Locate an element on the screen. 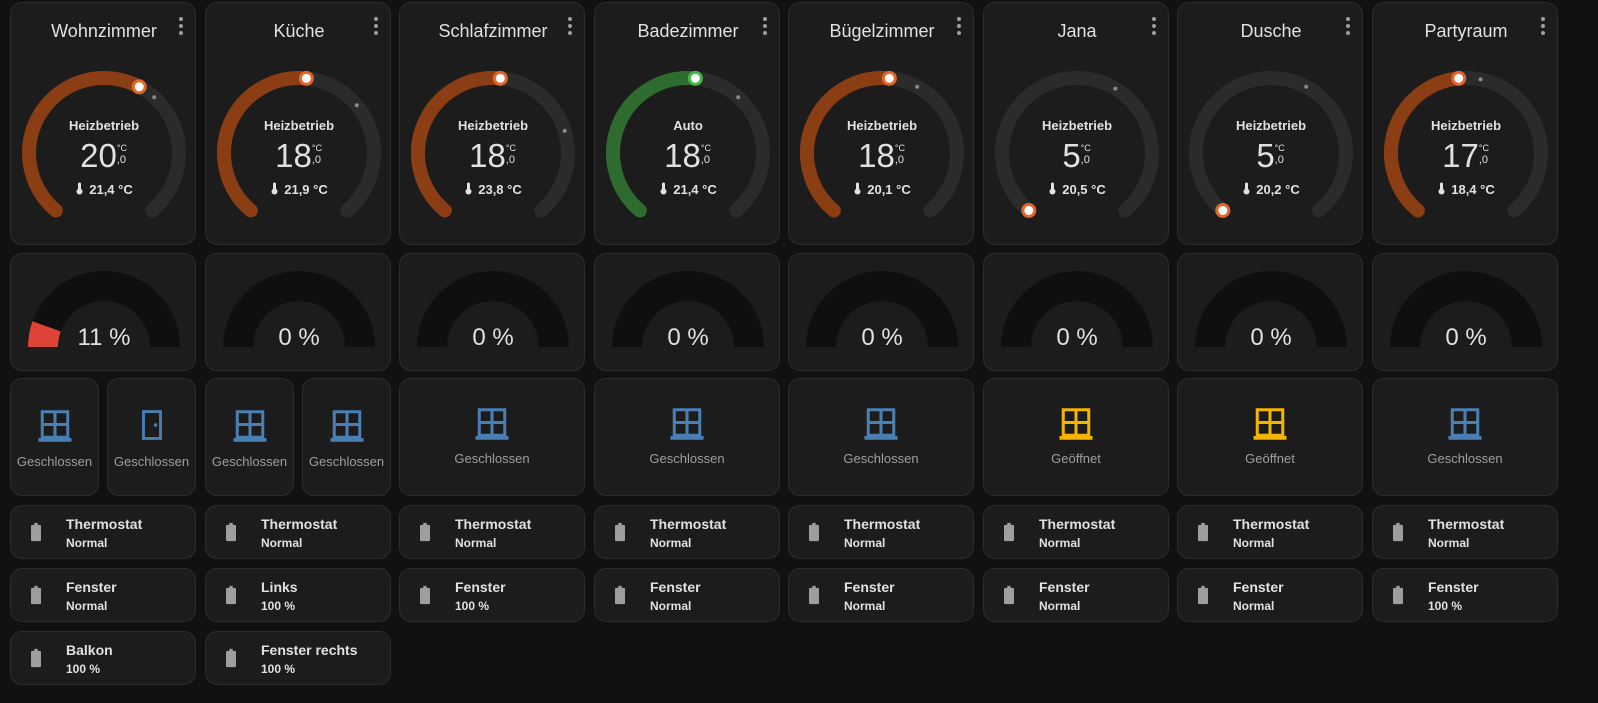 The height and width of the screenshot is (703, 1598). room-name: Küche is located at coordinates (299, 31).